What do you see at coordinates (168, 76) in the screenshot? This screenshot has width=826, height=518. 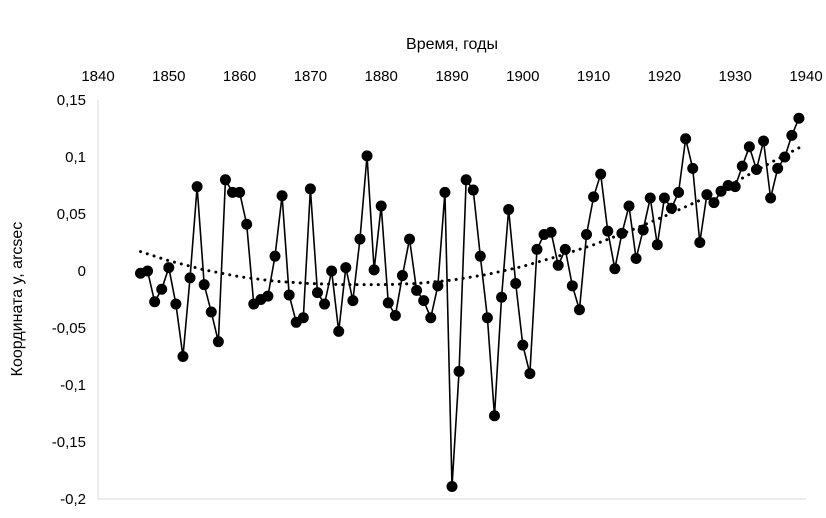 I see `x-tick-label: 1850` at bounding box center [168, 76].